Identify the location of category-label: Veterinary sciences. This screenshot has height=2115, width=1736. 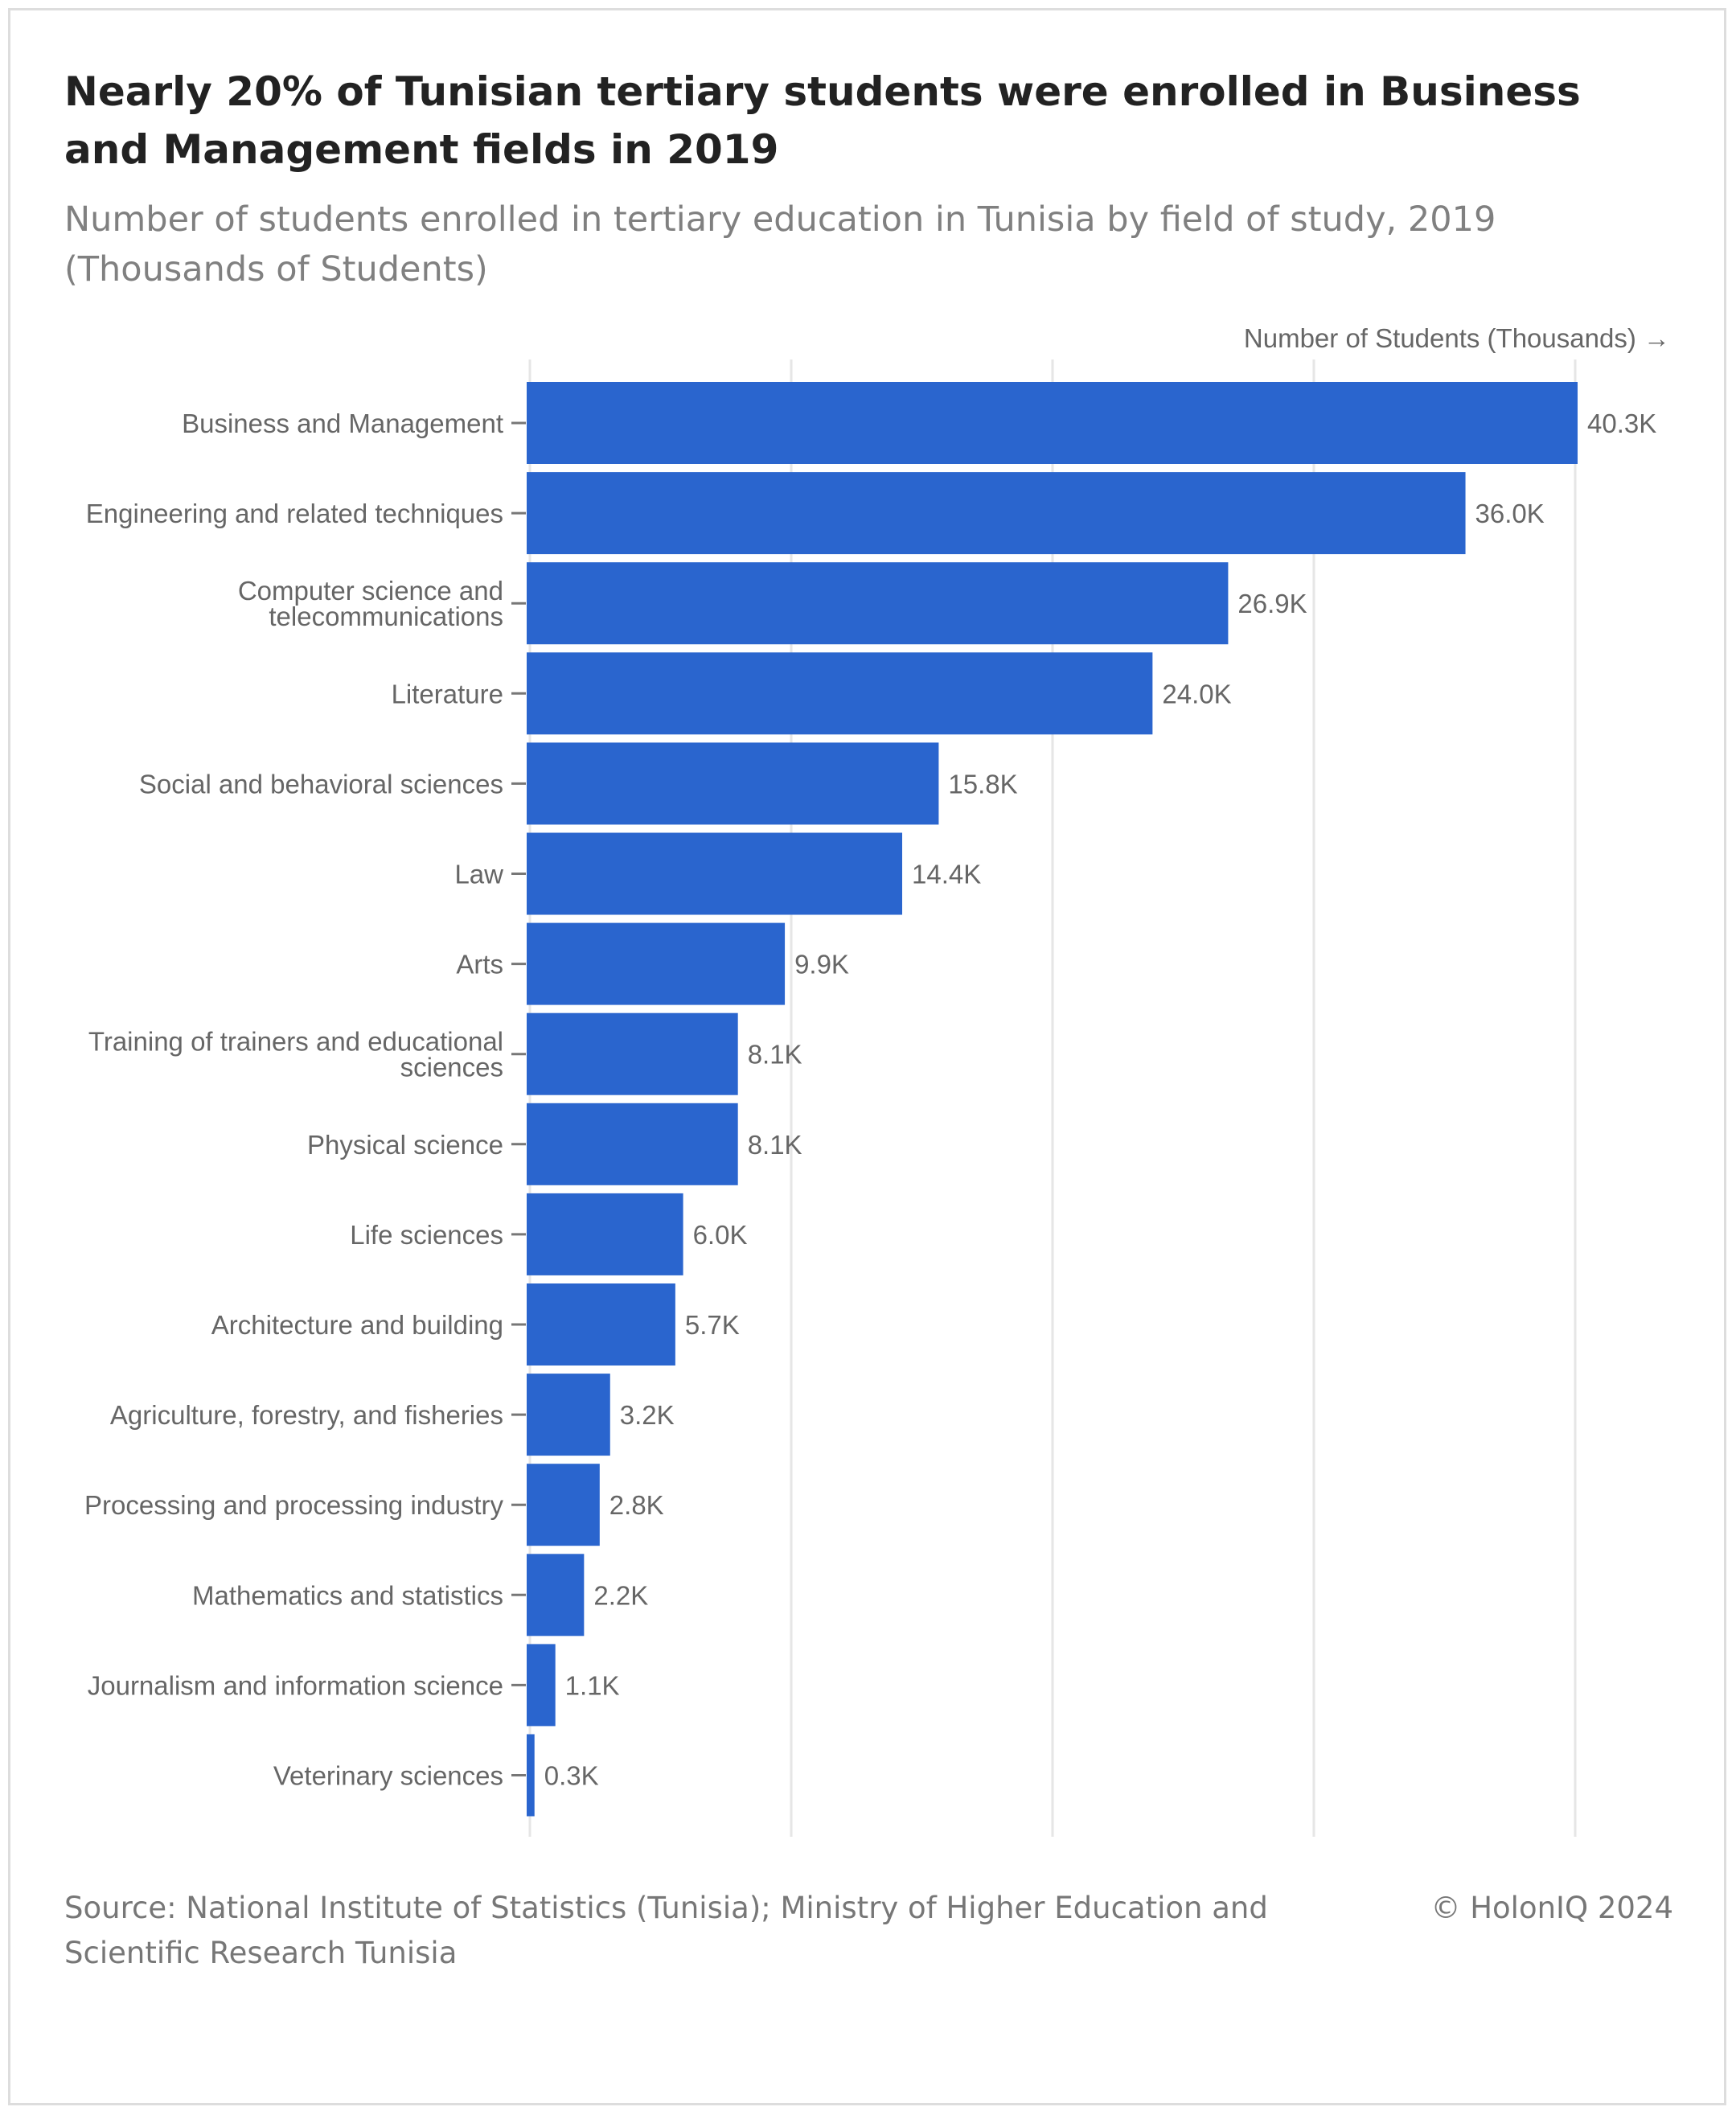
(388, 1776).